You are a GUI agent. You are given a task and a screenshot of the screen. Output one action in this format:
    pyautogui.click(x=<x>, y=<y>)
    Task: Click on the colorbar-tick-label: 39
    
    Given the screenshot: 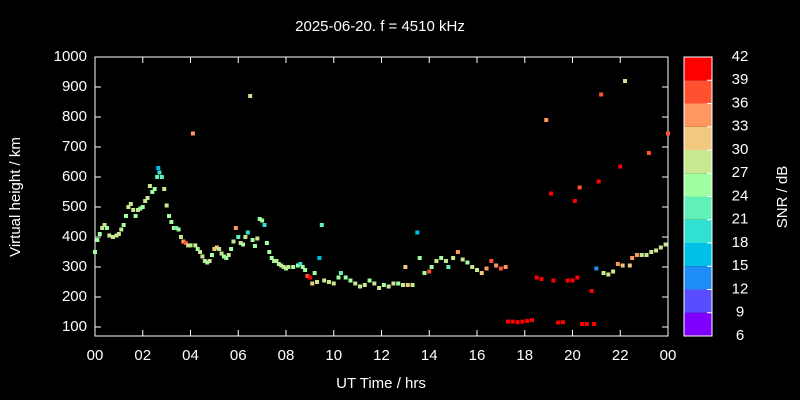 What is the action you would take?
    pyautogui.click(x=740, y=79)
    